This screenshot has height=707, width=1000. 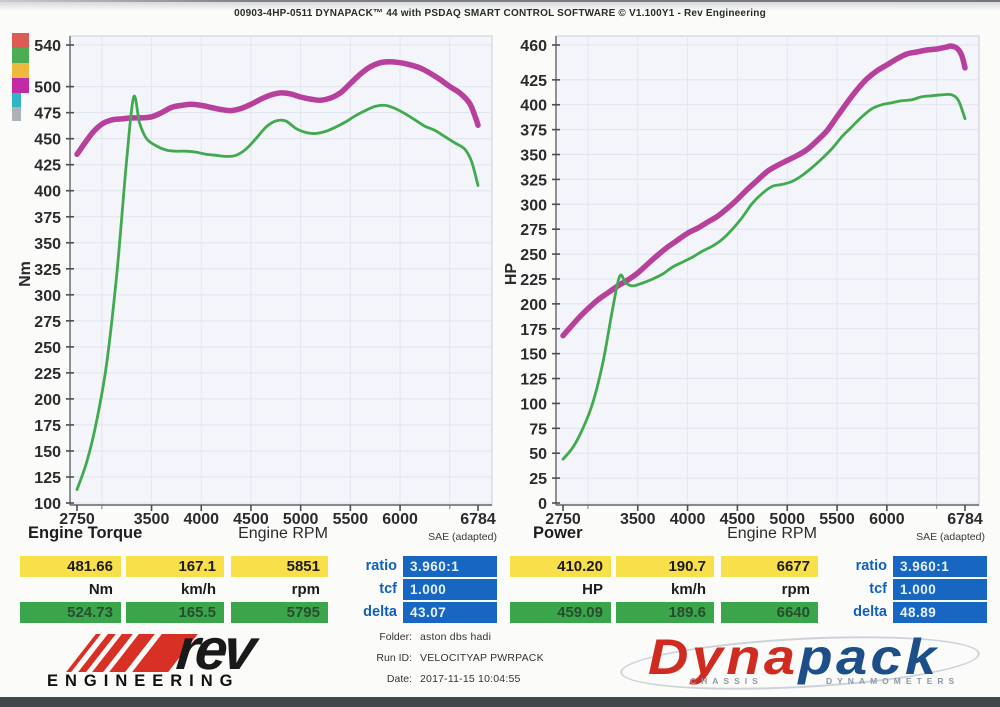 What do you see at coordinates (483, 658) in the screenshot?
I see `run-id-row: Run ID: VELOCITYAP PWRPACK` at bounding box center [483, 658].